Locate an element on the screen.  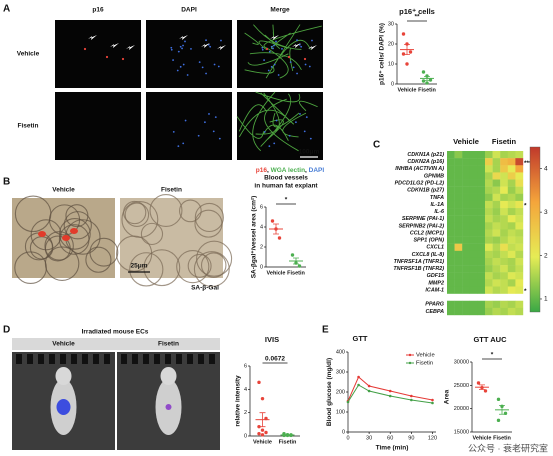
x-axis-label: Time (min) is located at coordinates (392, 448).